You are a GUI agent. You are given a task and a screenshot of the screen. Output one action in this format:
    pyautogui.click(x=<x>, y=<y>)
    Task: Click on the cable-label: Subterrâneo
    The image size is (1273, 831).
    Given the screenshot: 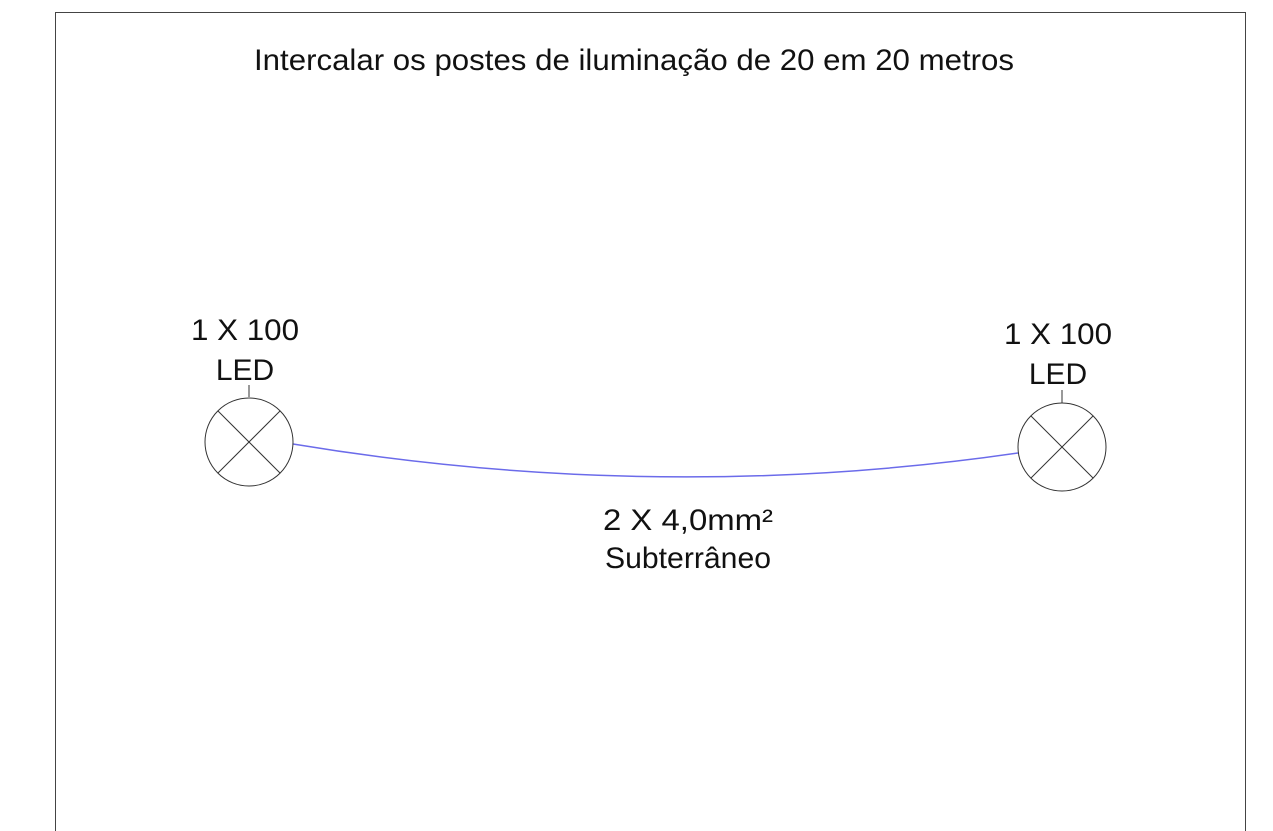 What is the action you would take?
    pyautogui.click(x=688, y=558)
    